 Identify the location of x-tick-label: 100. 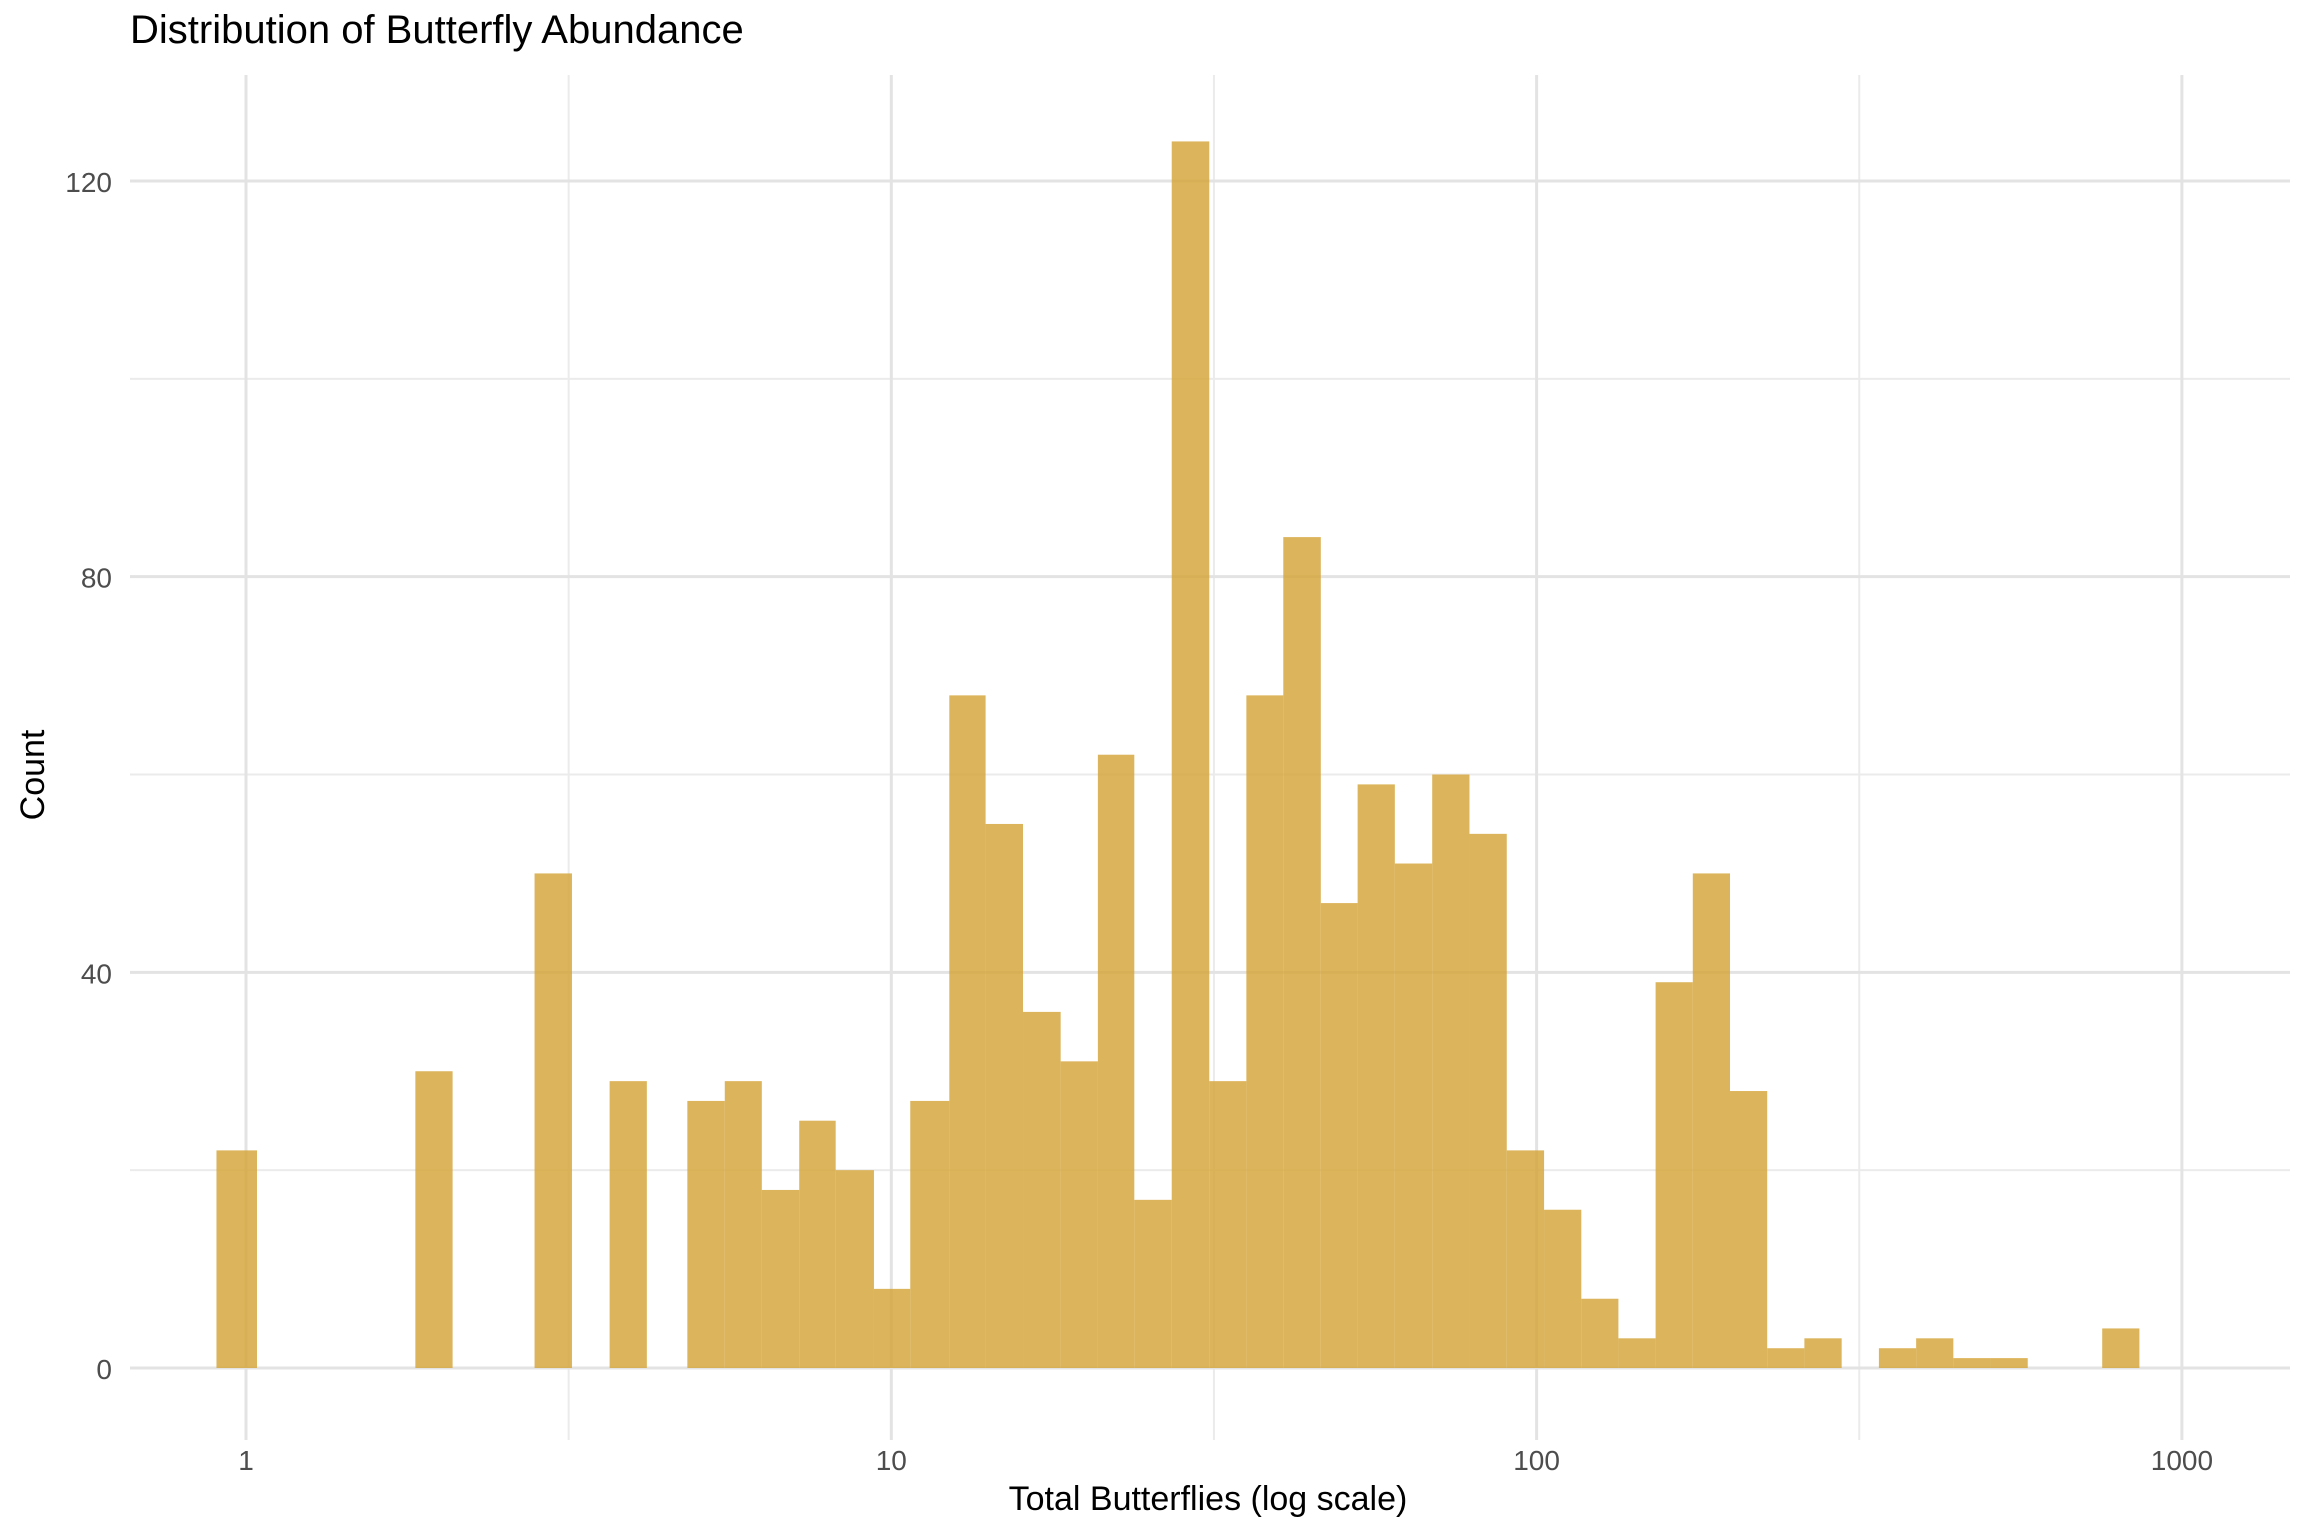
(1536, 1460).